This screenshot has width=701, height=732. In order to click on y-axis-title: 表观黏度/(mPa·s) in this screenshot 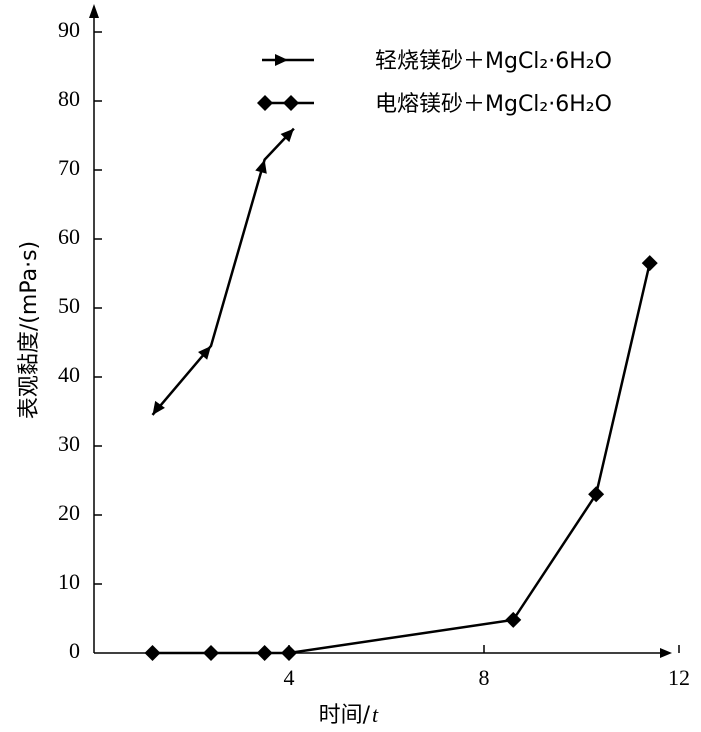, I will do `click(29, 330)`.